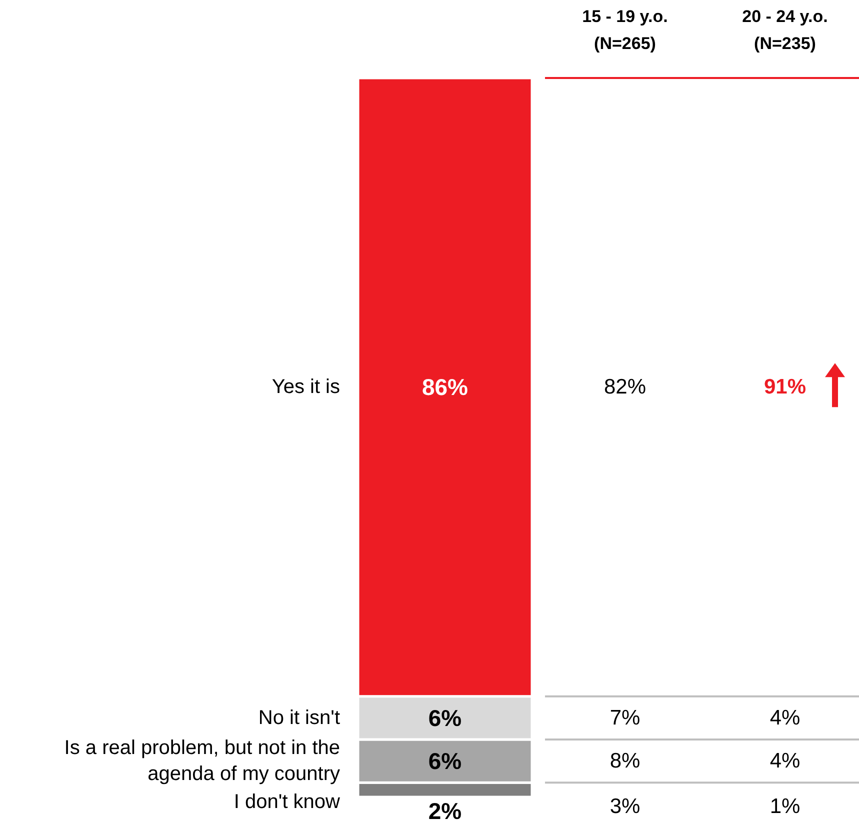  What do you see at coordinates (785, 387) in the screenshot?
I see `data-label: 91%` at bounding box center [785, 387].